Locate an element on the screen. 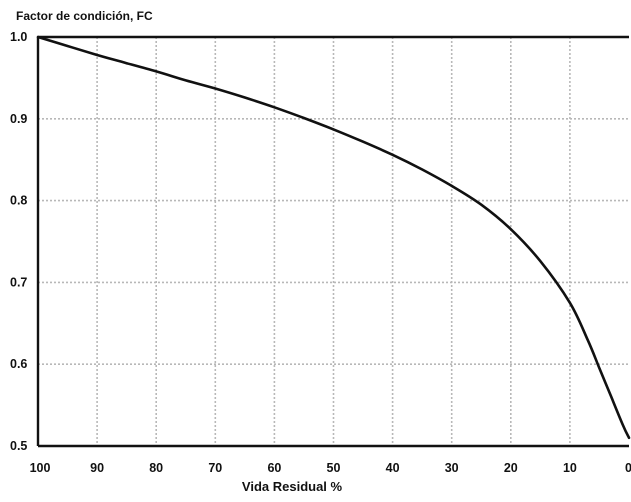 The height and width of the screenshot is (502, 631). y-tick-label: 0.6 is located at coordinates (18, 364).